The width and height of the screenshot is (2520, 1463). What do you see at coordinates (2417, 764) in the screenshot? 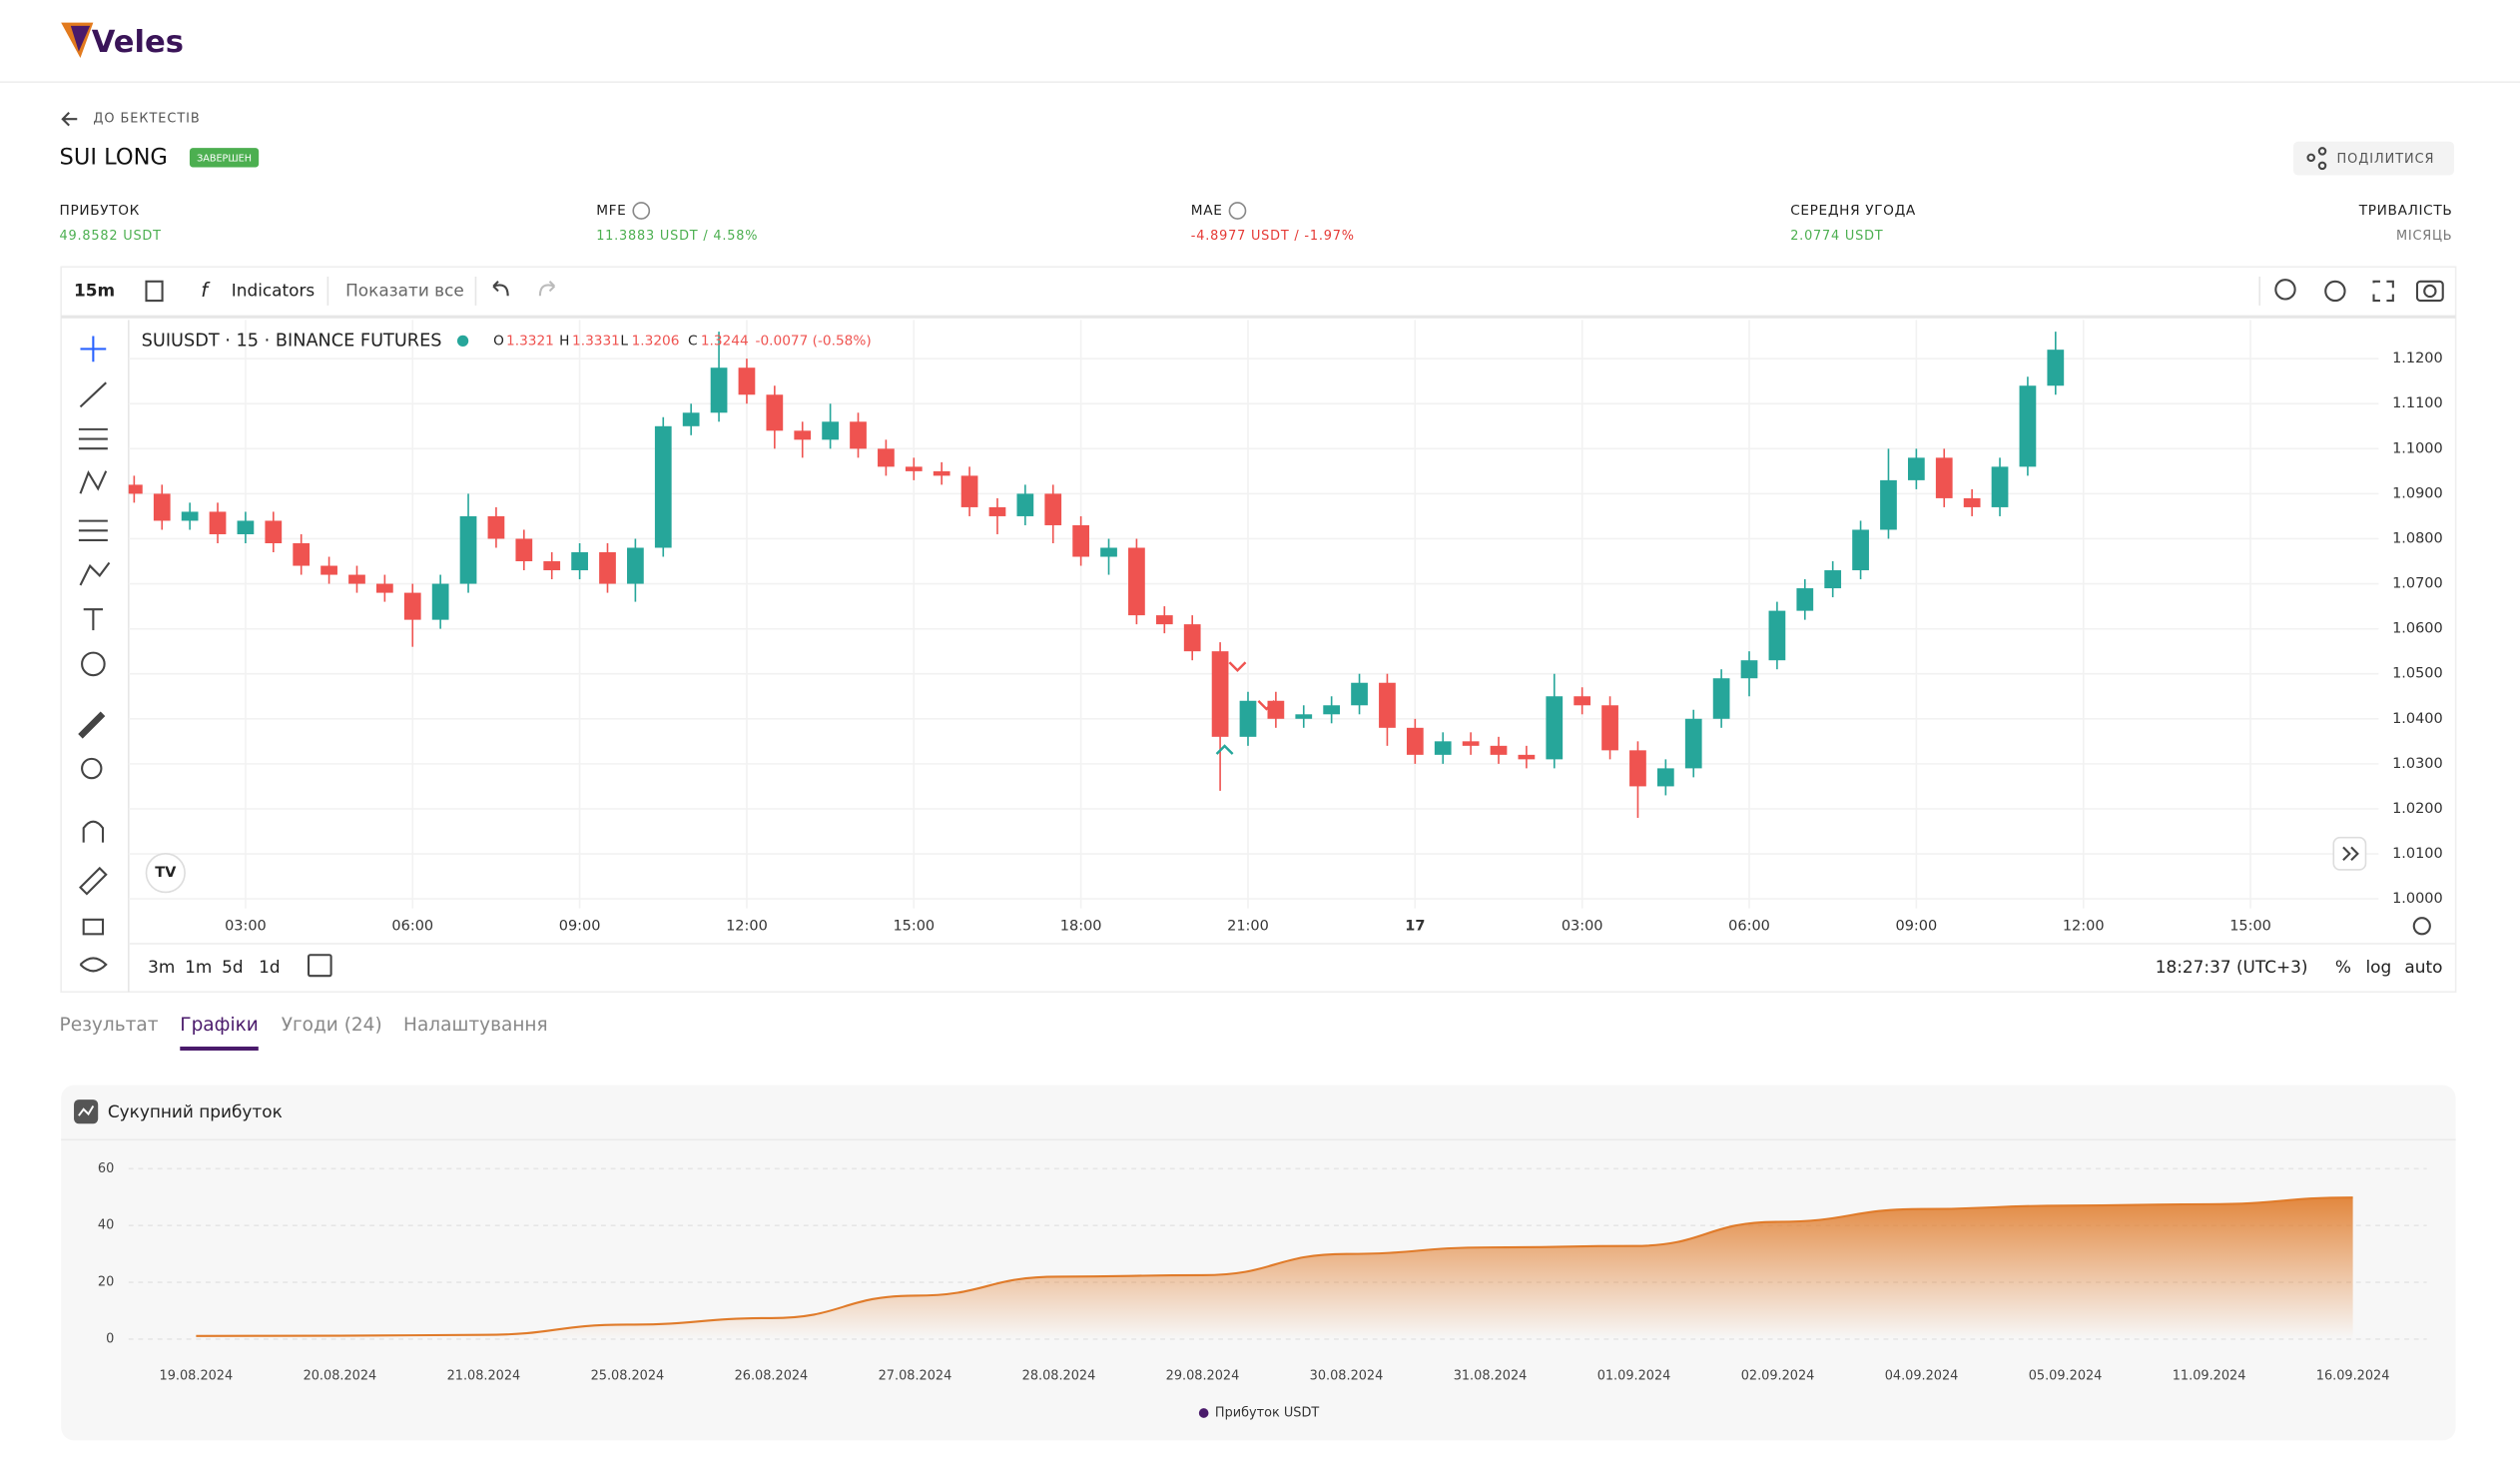
I see `y-tick-label: 1.0300` at bounding box center [2417, 764].